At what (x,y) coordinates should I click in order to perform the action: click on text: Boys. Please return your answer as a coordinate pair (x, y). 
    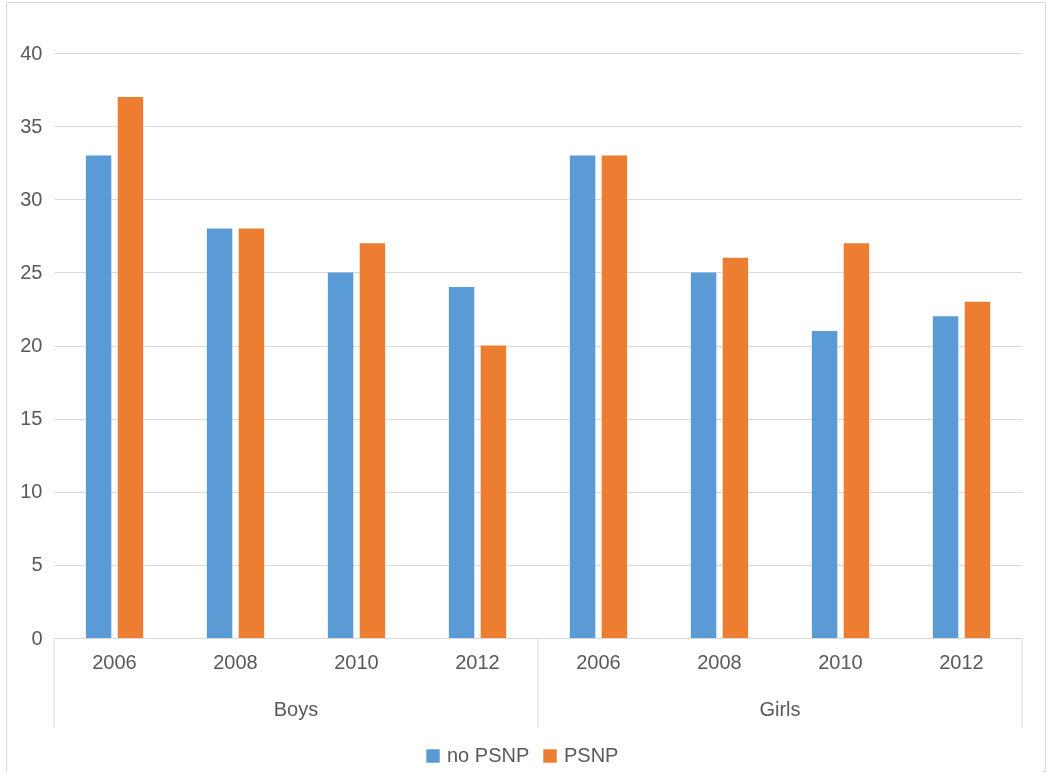
    Looking at the image, I should click on (296, 709).